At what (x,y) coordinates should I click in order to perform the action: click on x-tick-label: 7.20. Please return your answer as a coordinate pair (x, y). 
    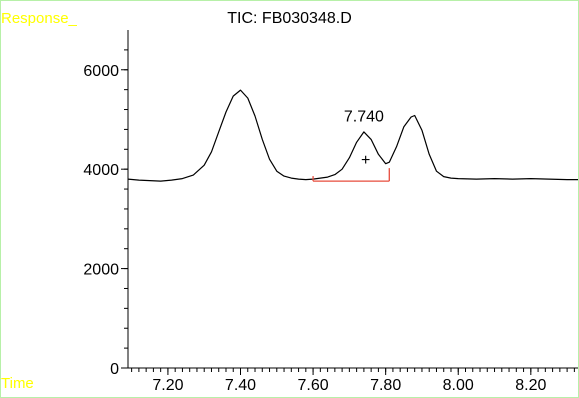
    Looking at the image, I should click on (167, 385).